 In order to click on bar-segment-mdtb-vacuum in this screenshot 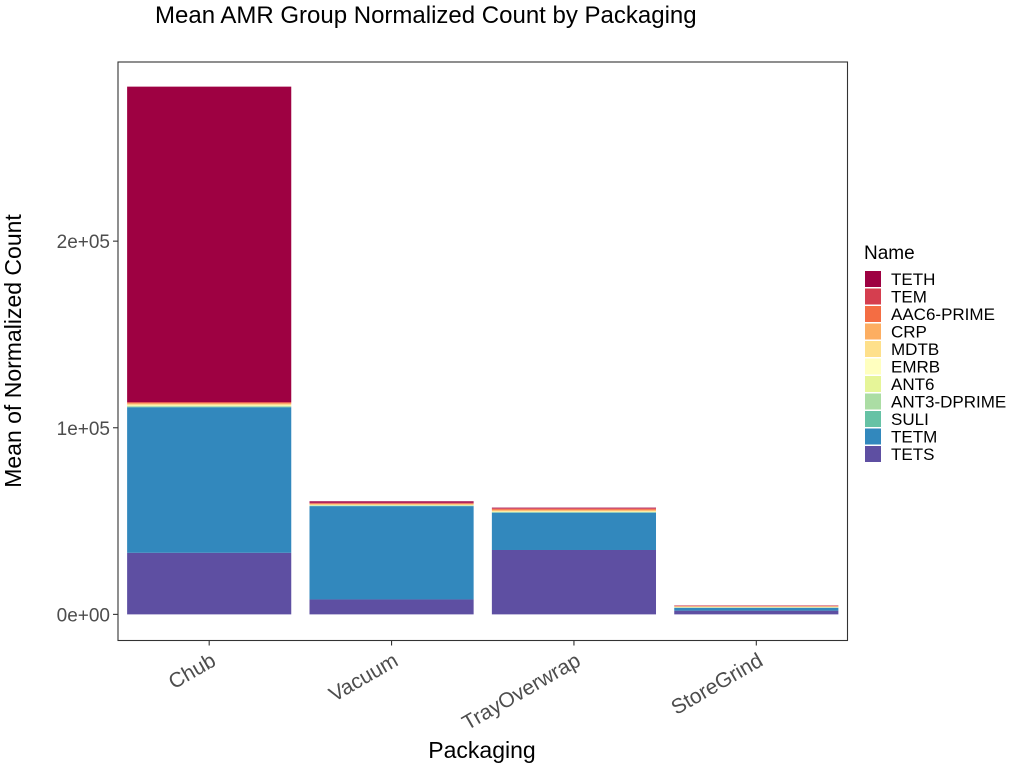, I will do `click(391, 505)`.